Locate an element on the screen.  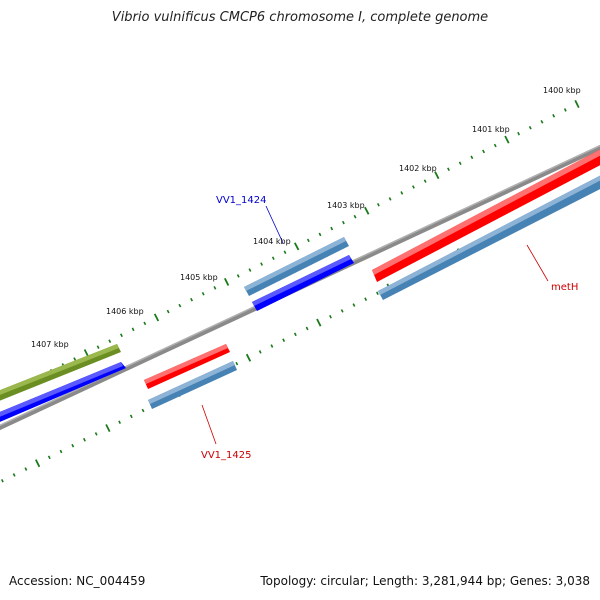
feature-olive-cds is located at coordinates (60, 373).